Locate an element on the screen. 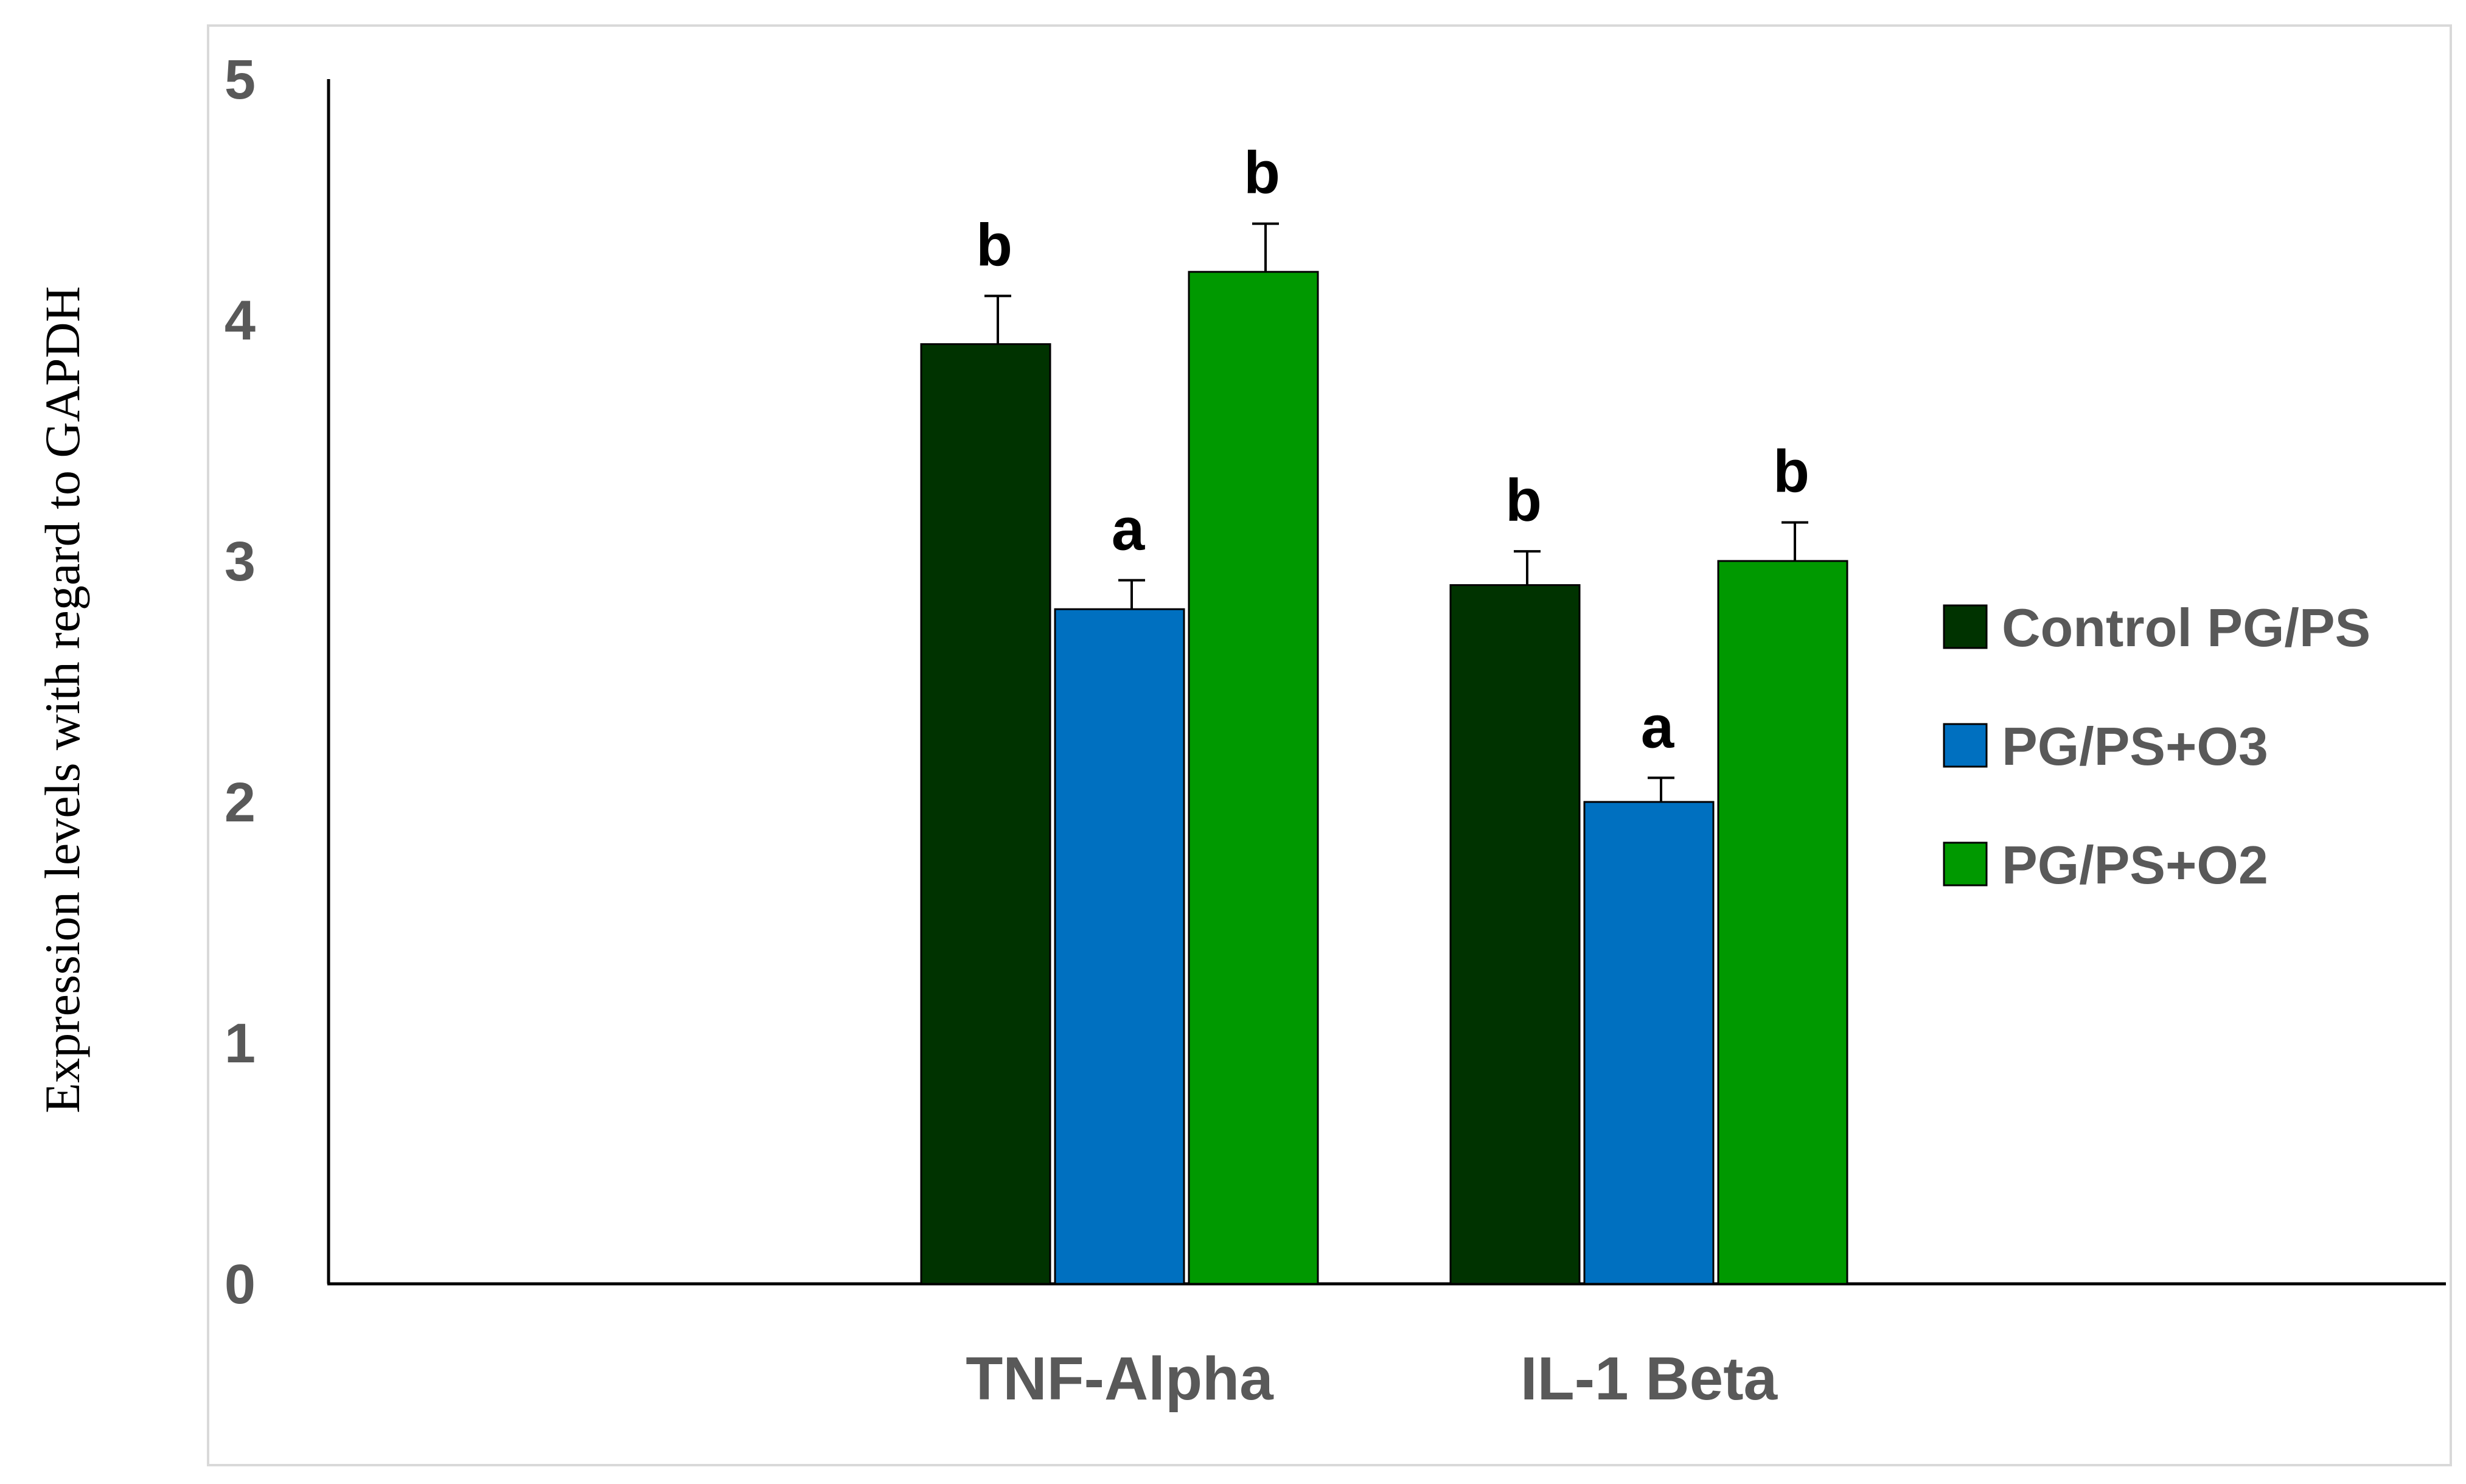 The width and height of the screenshot is (2466, 1484). significance-label-0-0: b is located at coordinates (994, 244).